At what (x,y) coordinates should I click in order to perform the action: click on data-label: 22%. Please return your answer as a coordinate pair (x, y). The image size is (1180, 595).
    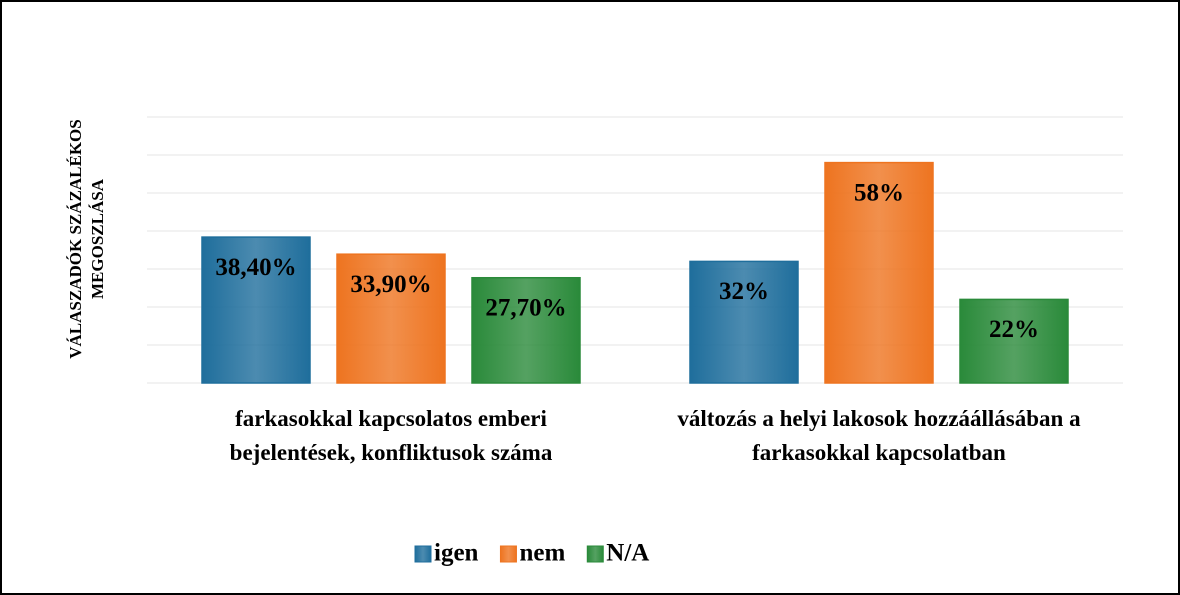
    Looking at the image, I should click on (1014, 329).